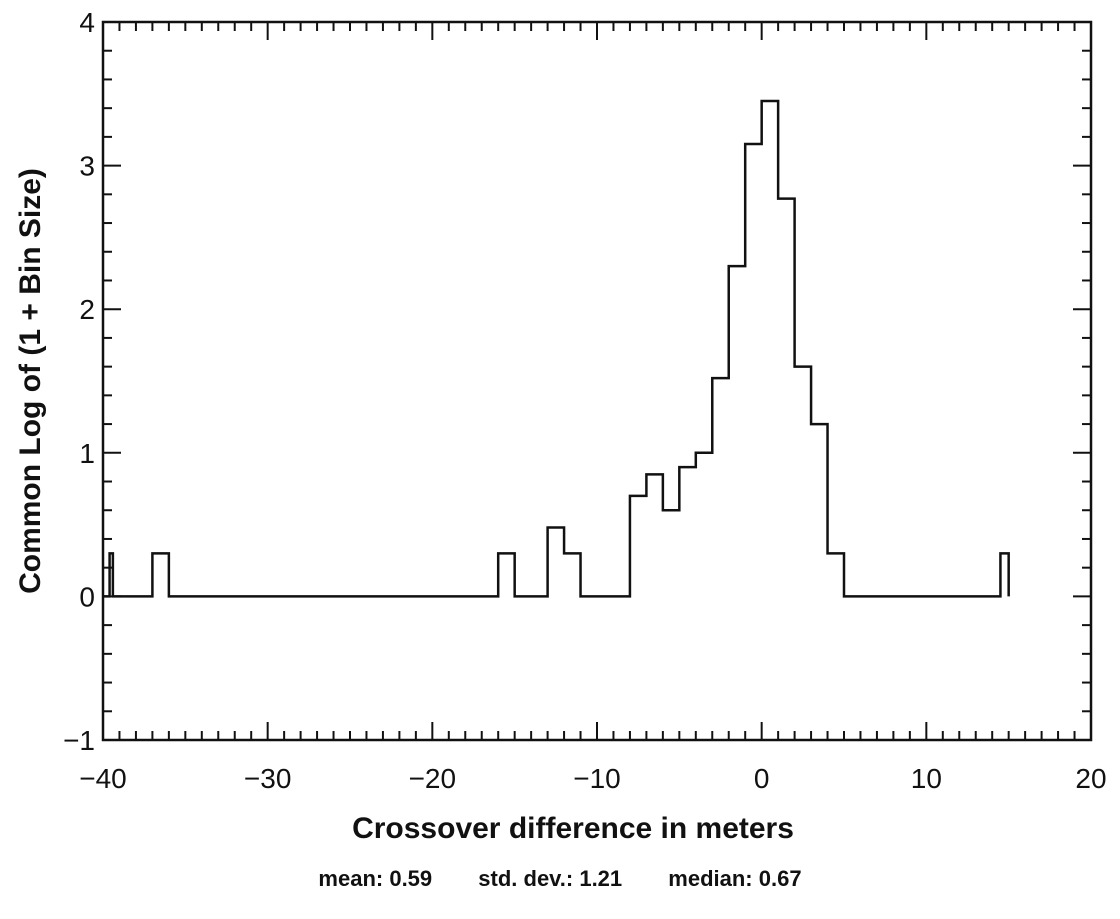  What do you see at coordinates (87, 309) in the screenshot?
I see `y-tick-label: 2` at bounding box center [87, 309].